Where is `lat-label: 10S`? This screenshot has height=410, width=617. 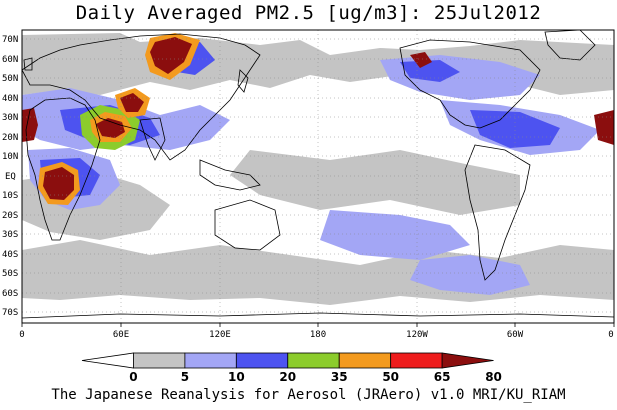
lat-label: 10S is located at coordinates (10, 196).